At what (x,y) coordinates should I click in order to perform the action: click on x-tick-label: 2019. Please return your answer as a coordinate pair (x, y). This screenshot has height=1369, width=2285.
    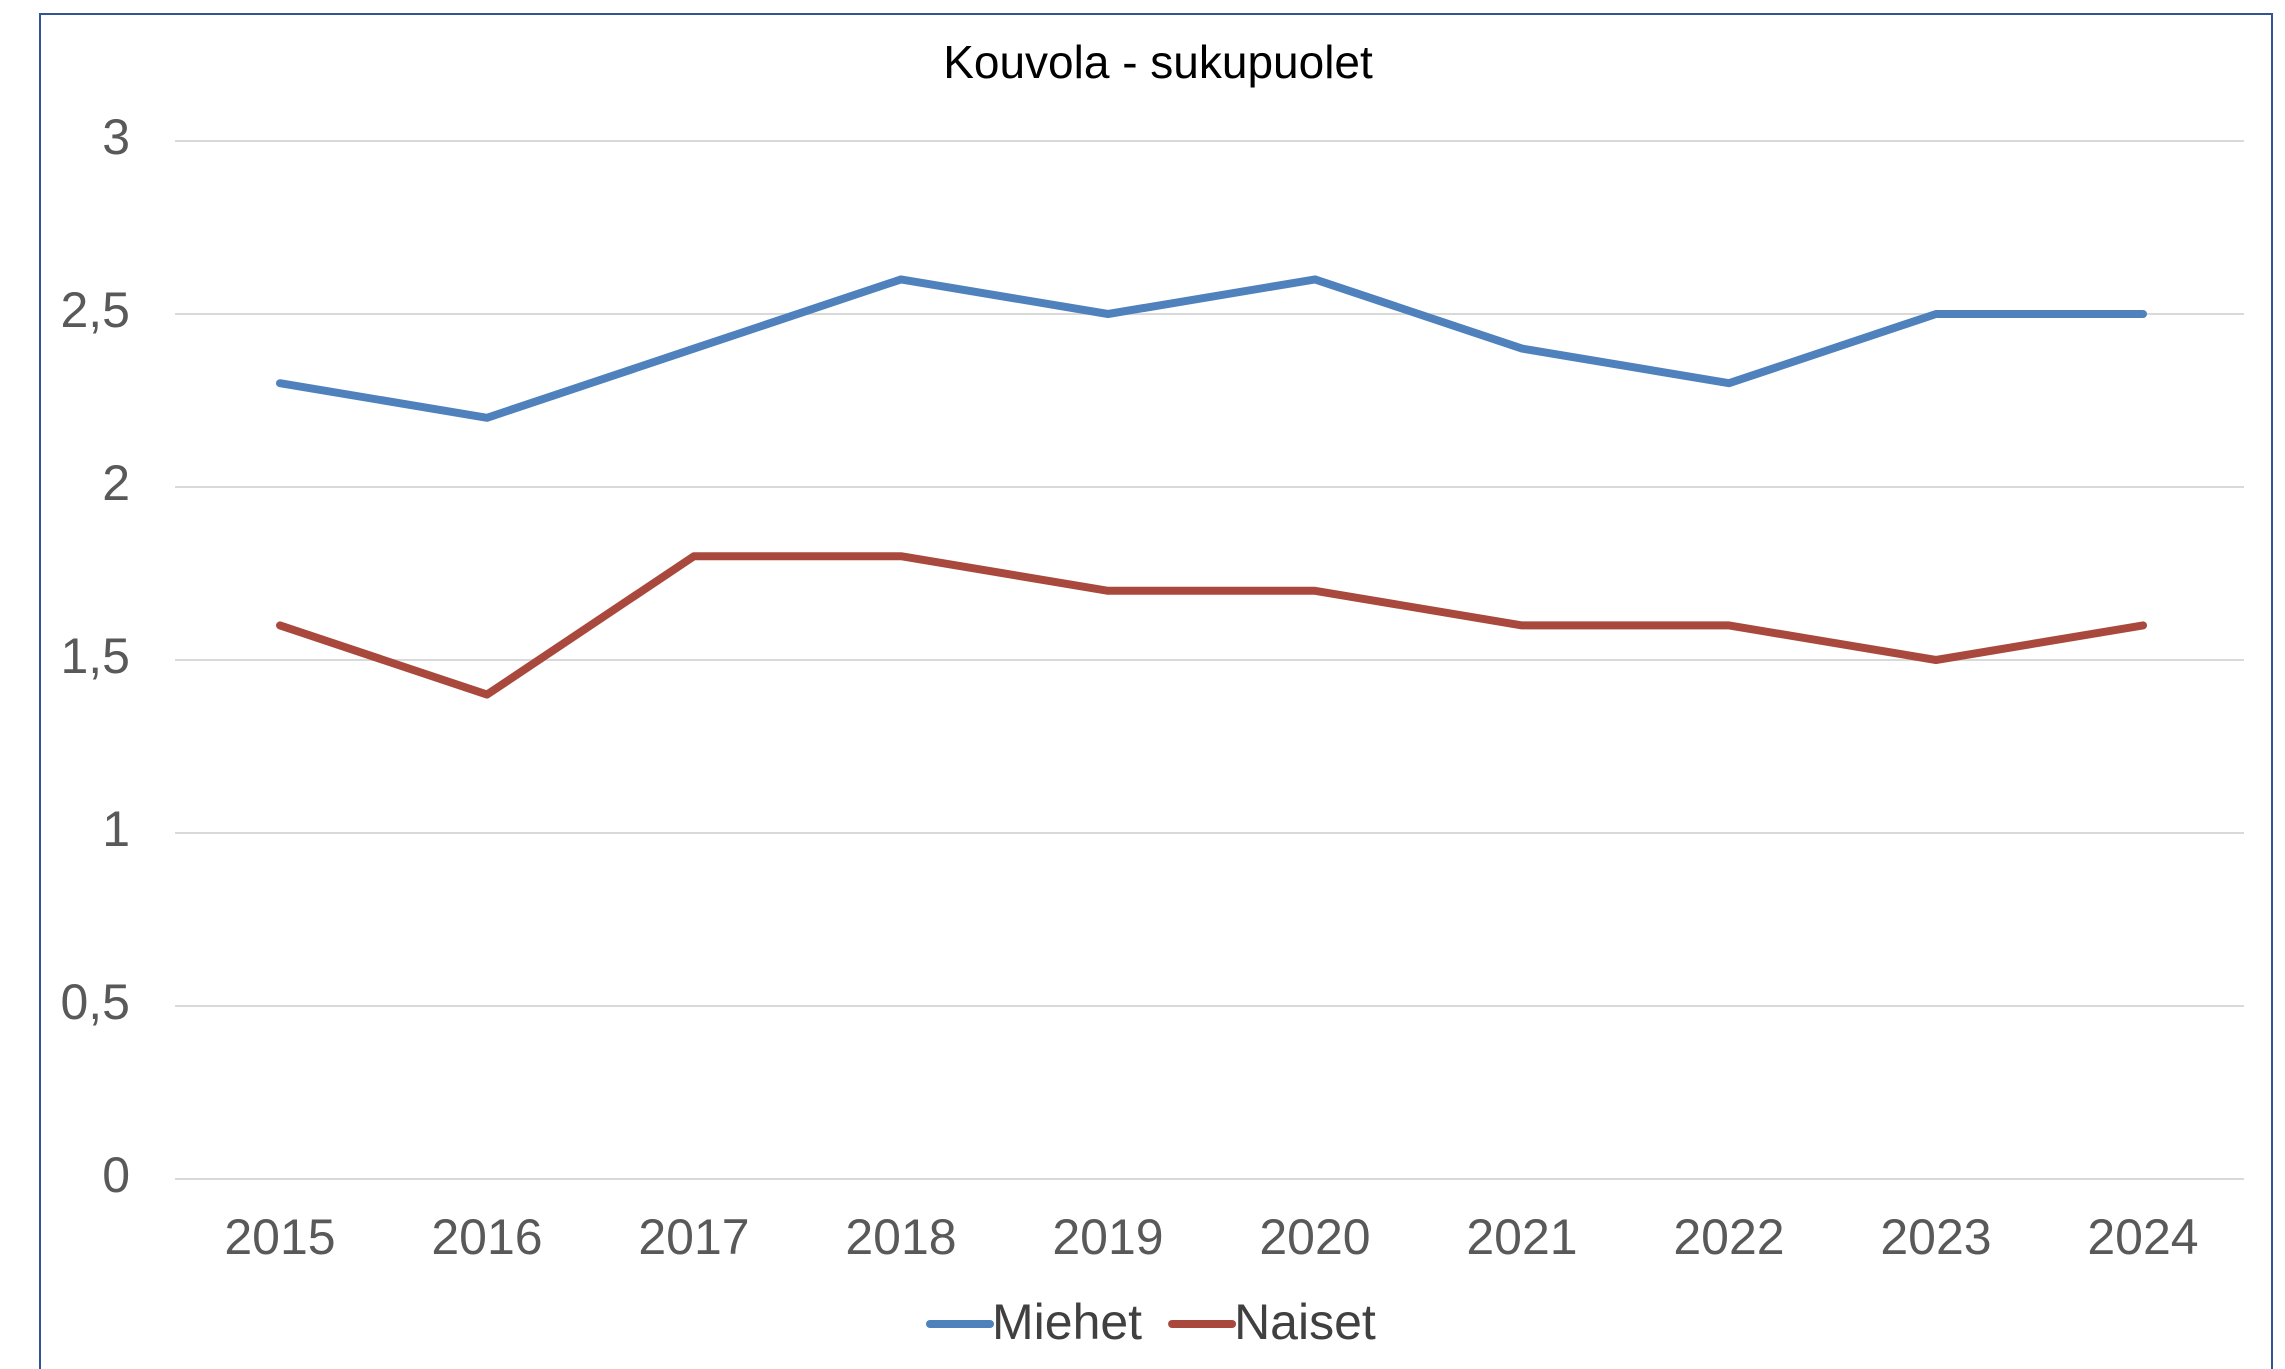
    Looking at the image, I should click on (1107, 1237).